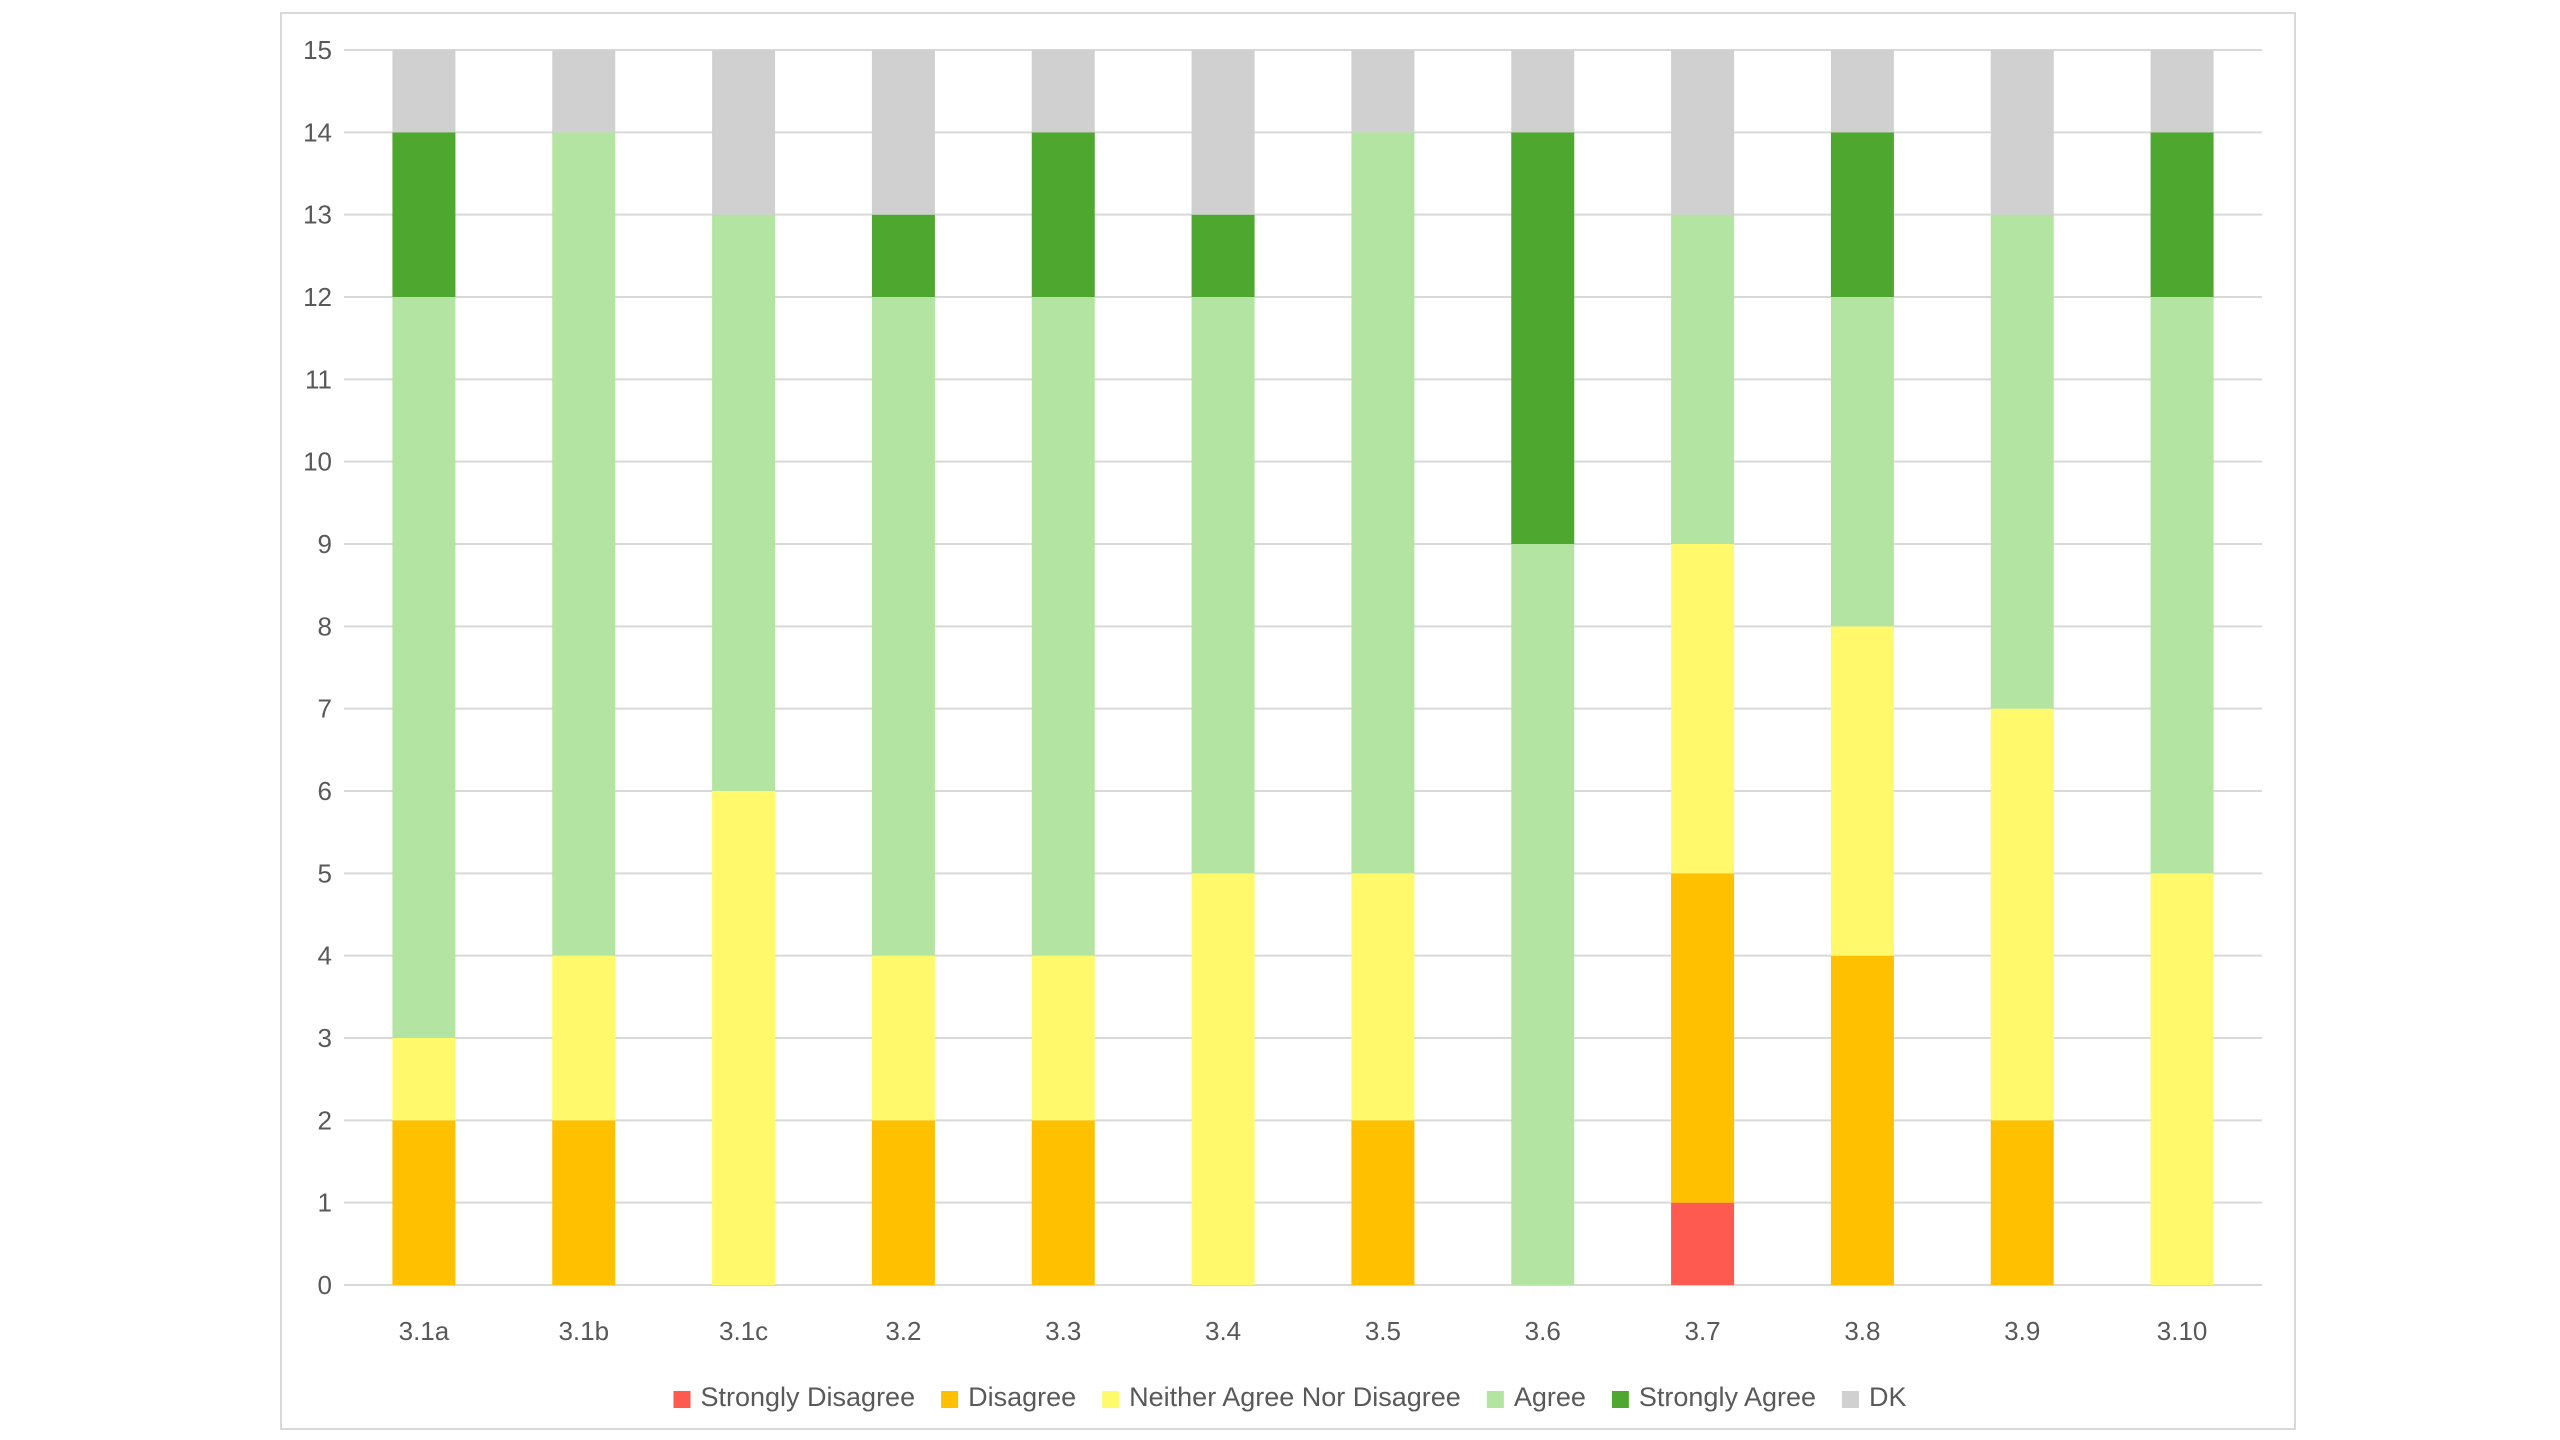 The image size is (2560, 1440). What do you see at coordinates (1862, 1331) in the screenshot?
I see `x-tick-label: 3.8` at bounding box center [1862, 1331].